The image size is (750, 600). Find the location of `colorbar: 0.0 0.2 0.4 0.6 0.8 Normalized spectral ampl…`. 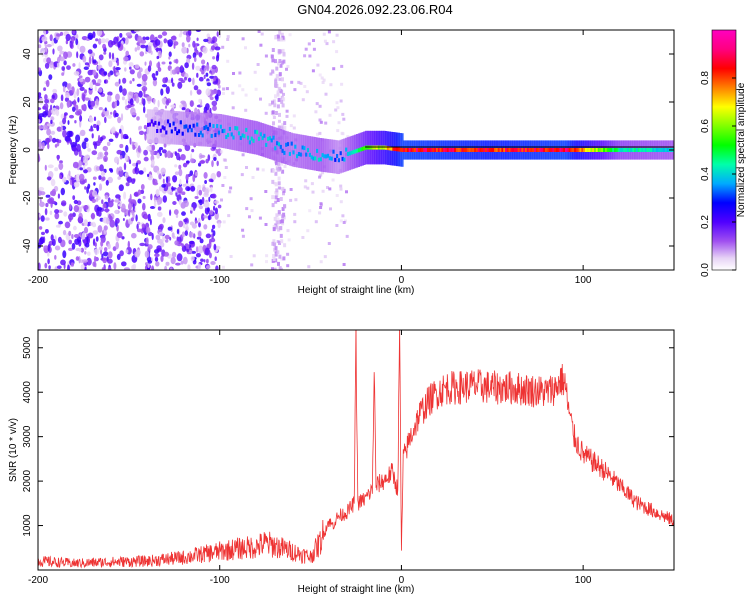

colorbar: 0.0 0.2 0.4 0.6 0.8 Normalized spectral ampl… is located at coordinates (723, 153).